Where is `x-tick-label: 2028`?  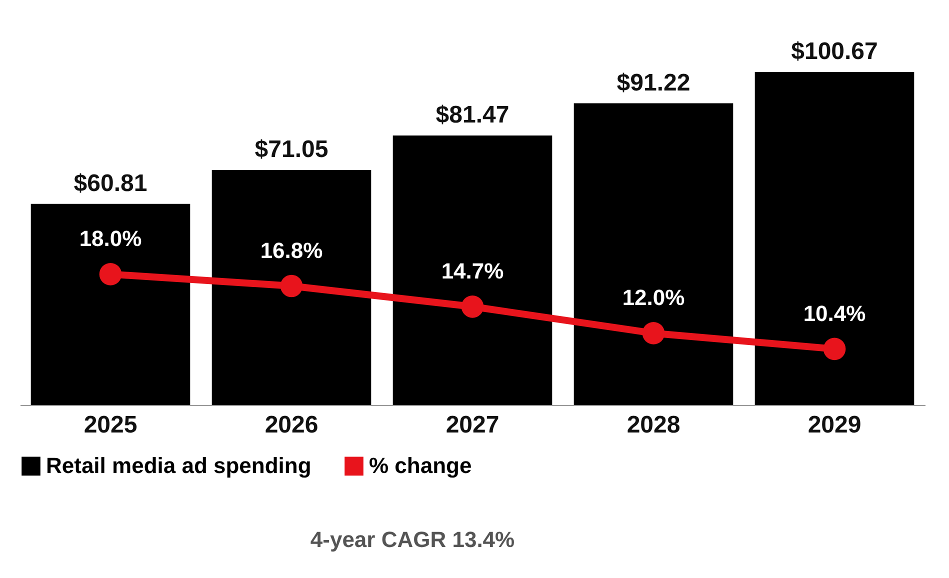
x-tick-label: 2028 is located at coordinates (653, 425).